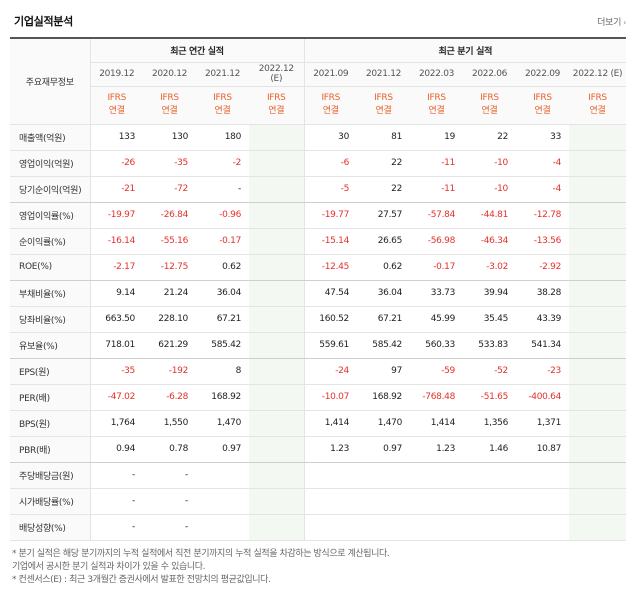 The image size is (636, 602). I want to click on table-cell: -19.77, so click(330, 215).